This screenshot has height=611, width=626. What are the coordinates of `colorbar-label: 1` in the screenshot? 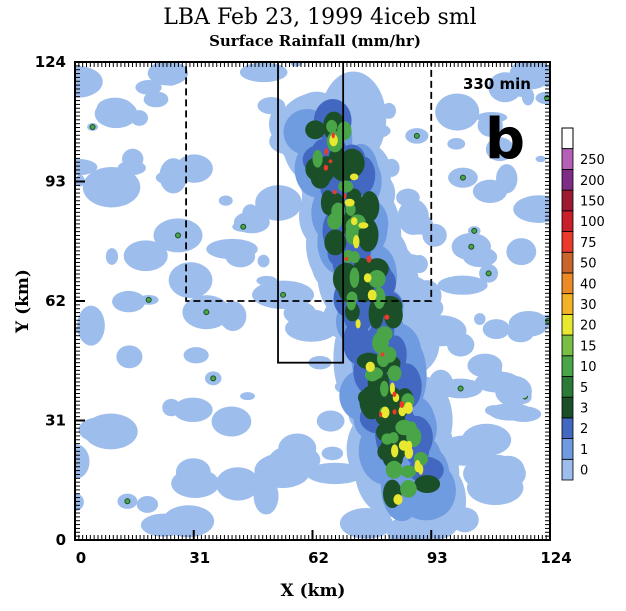 It's located at (584, 450).